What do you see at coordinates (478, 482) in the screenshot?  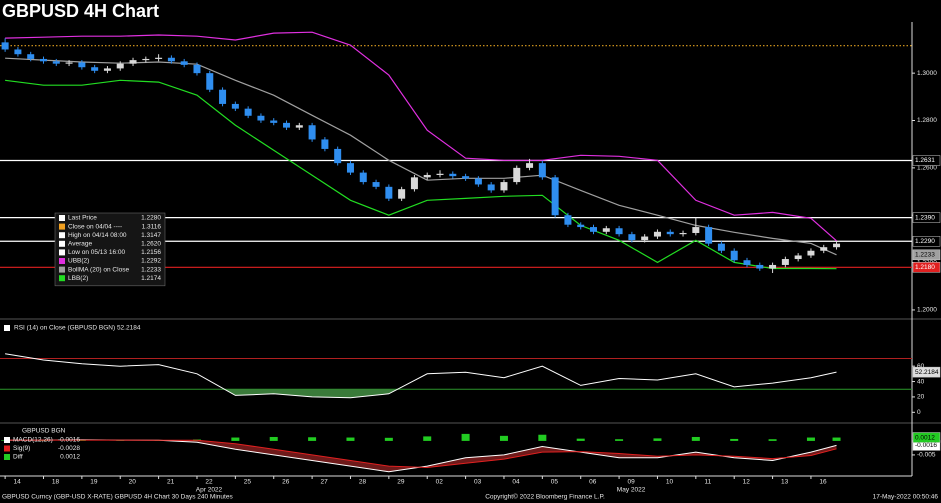 I see `x-tick-label: 03` at bounding box center [478, 482].